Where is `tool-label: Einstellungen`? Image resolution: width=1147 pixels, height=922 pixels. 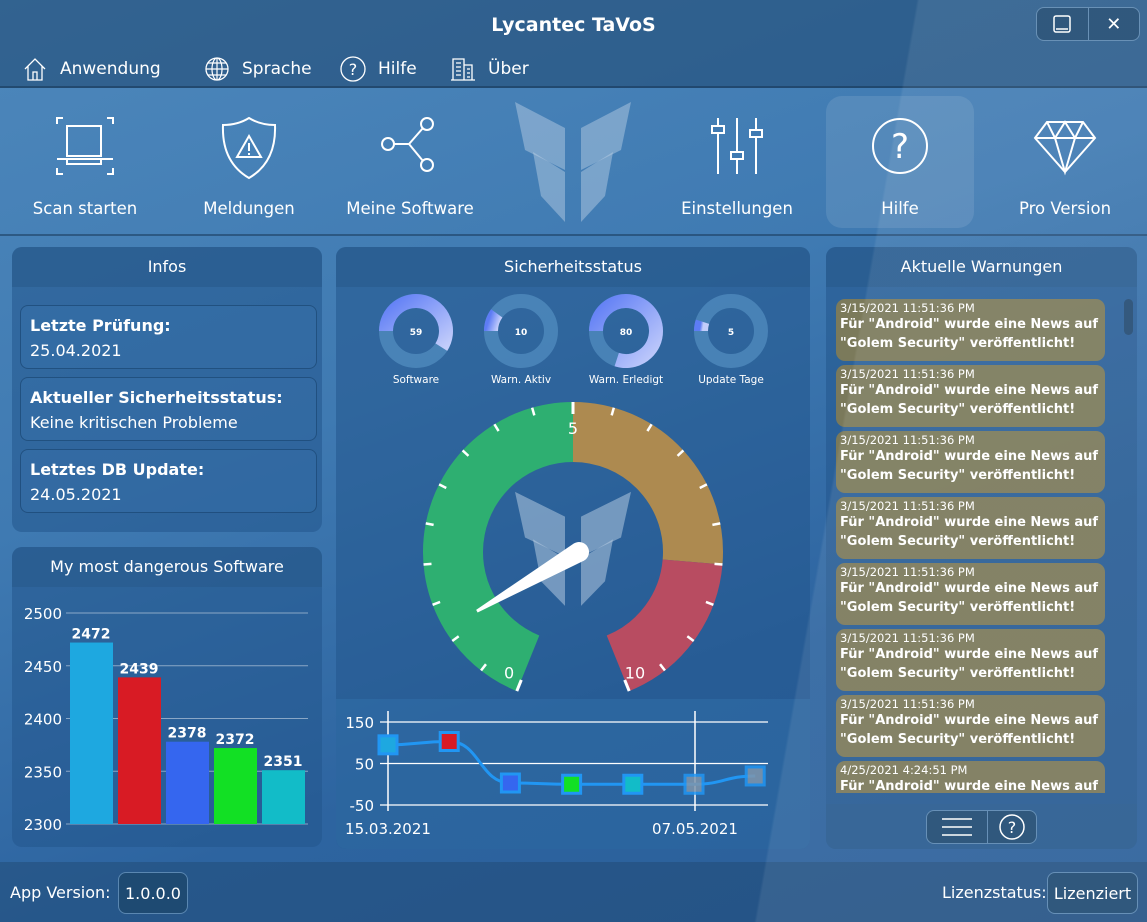
tool-label: Einstellungen is located at coordinates (737, 208).